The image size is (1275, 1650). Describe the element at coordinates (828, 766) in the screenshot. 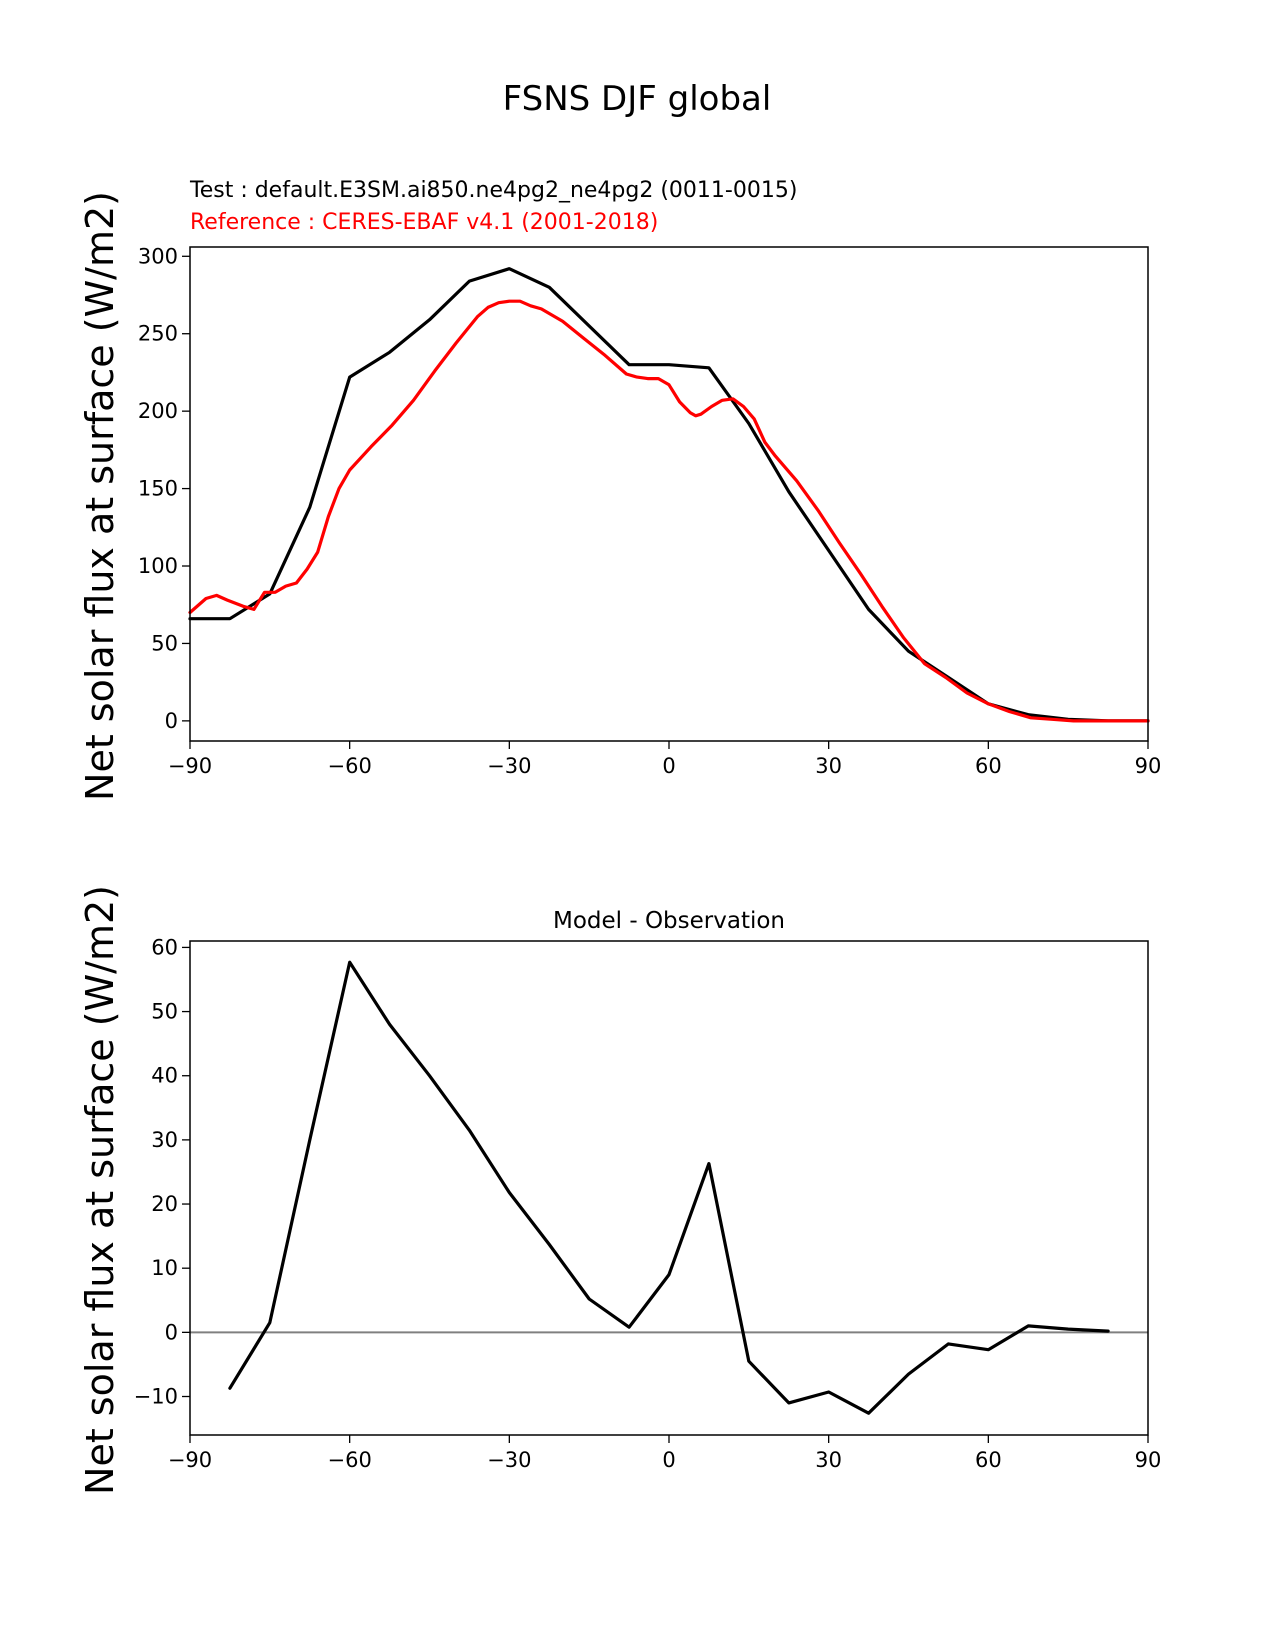

I see `top-x-tick-label: 30` at that location.